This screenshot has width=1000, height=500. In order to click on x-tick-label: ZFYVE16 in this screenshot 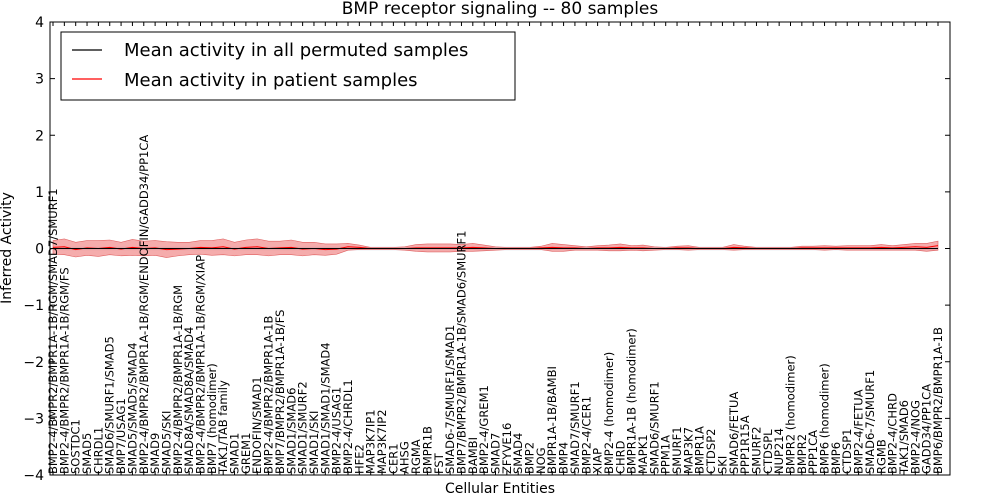, I will do `click(507, 448)`.